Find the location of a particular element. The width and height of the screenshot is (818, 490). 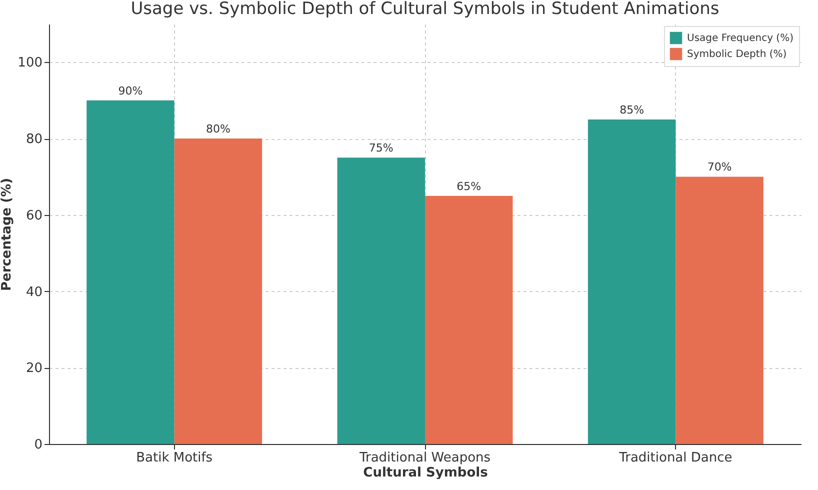

y-tick-label: 60 is located at coordinates (34, 216).